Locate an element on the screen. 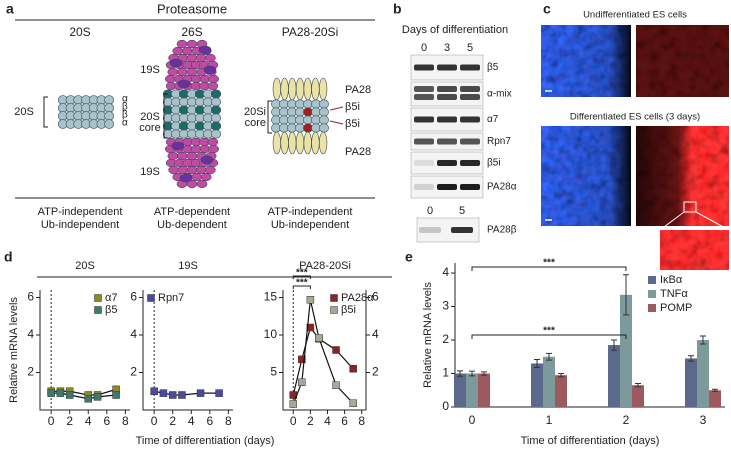  caption: ATP-independent is located at coordinates (310, 212).